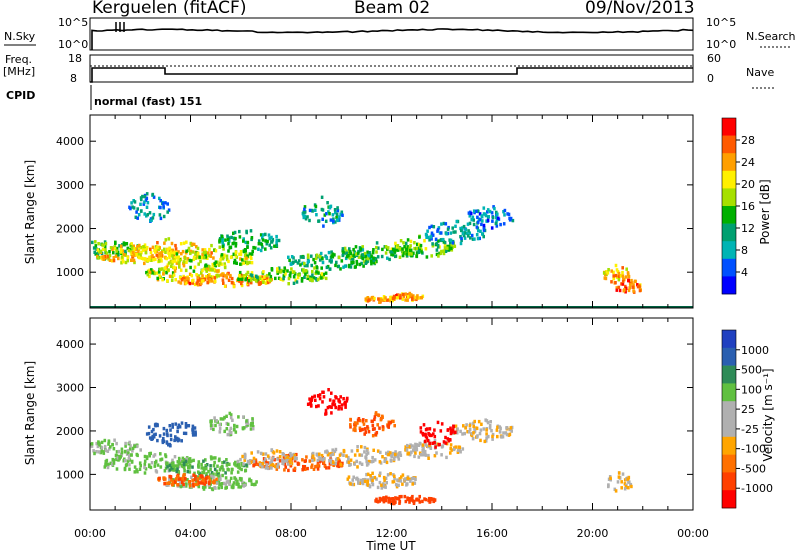 The image size is (800, 554). I want to click on freq-tick-bottom: 8, so click(73, 78).